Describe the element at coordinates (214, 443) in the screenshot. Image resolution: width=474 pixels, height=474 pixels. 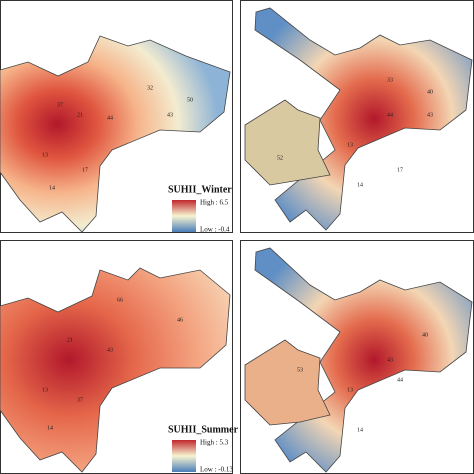
I see `legend-high: High : 5.3` at that location.